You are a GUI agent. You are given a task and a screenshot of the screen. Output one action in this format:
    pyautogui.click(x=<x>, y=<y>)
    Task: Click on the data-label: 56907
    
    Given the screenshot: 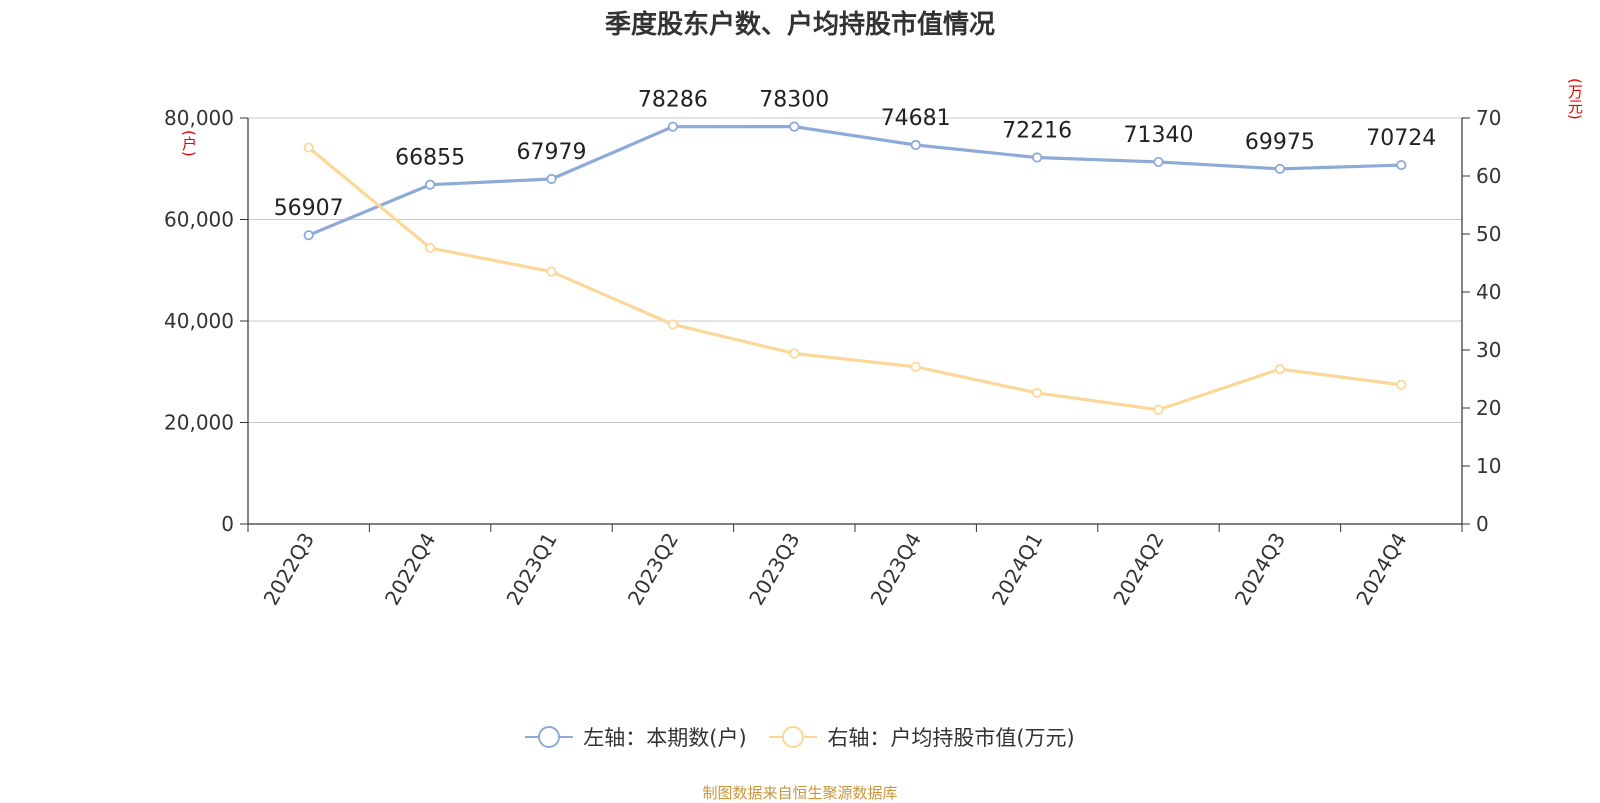 What is the action you would take?
    pyautogui.click(x=309, y=208)
    